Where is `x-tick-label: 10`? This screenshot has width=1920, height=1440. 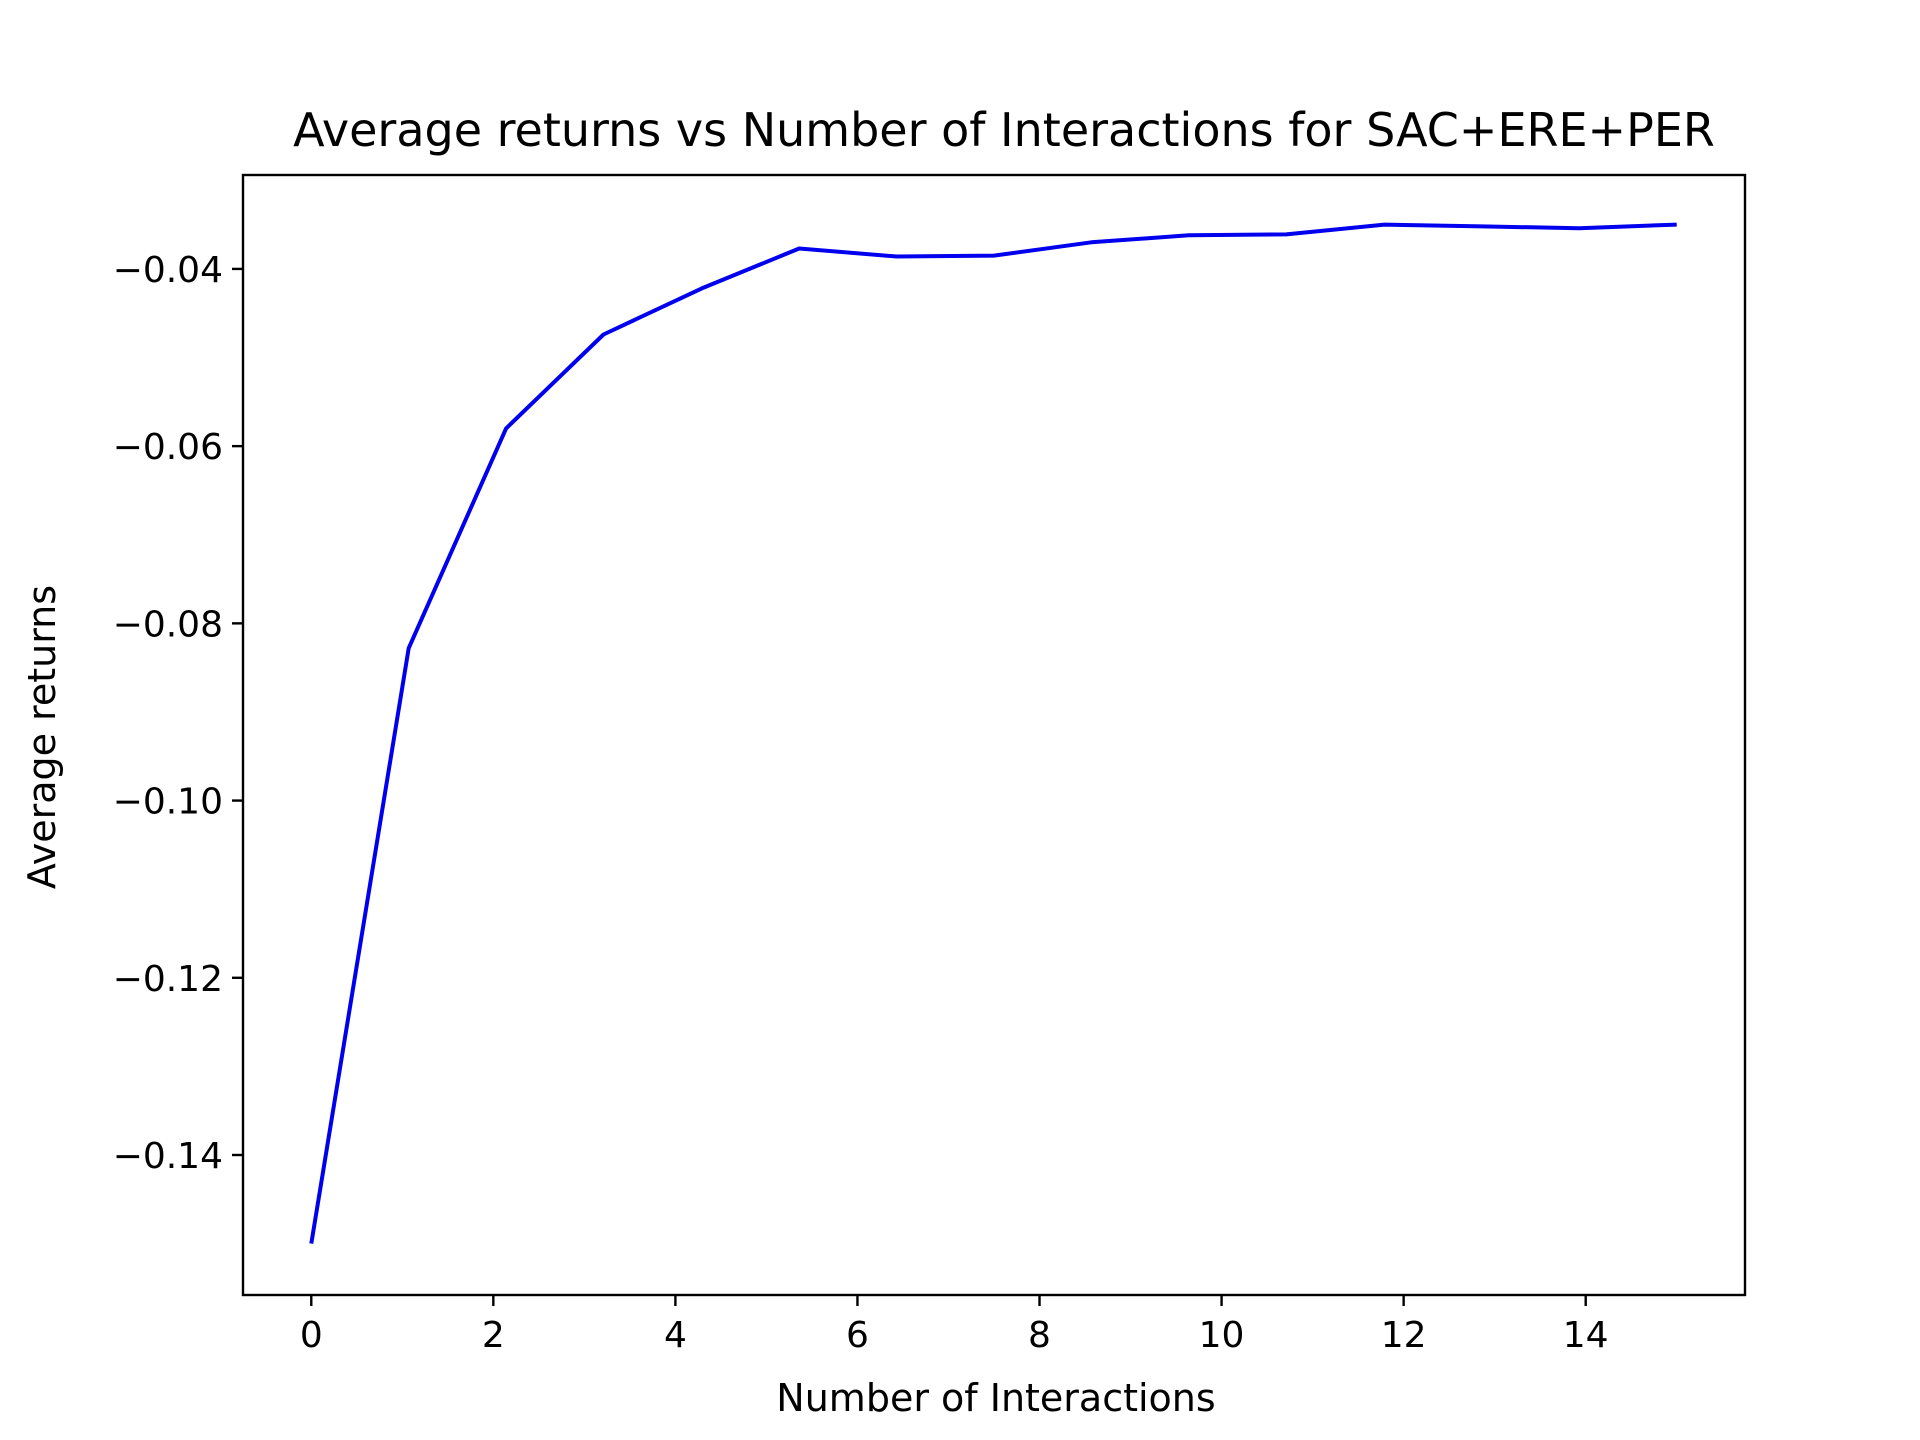 x-tick-label: 10 is located at coordinates (1222, 1335).